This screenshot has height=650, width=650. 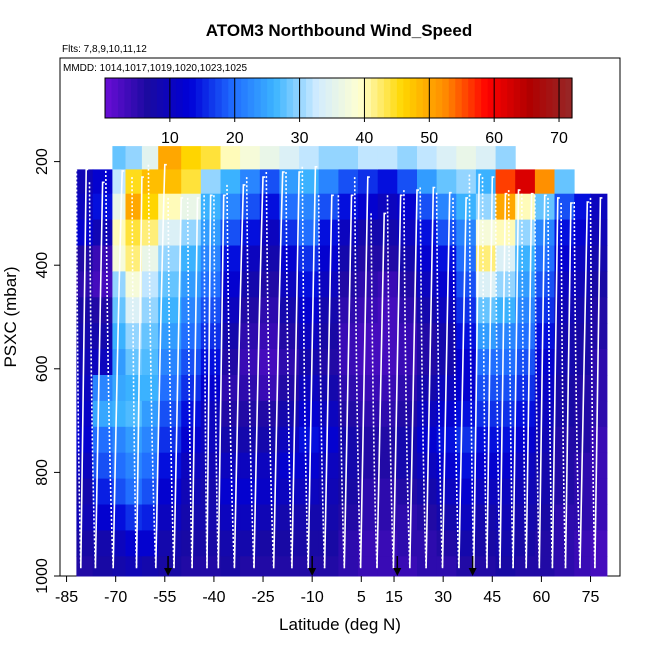 I want to click on y-tick-label: 600, so click(x=42, y=368).